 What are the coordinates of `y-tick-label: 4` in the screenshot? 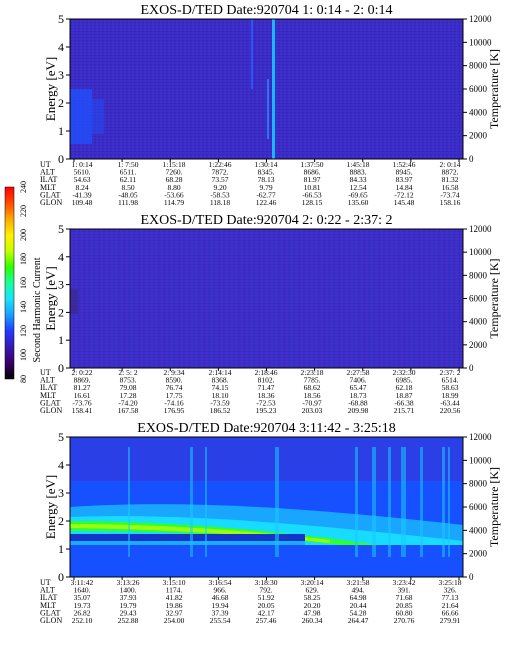 It's located at (61, 465).